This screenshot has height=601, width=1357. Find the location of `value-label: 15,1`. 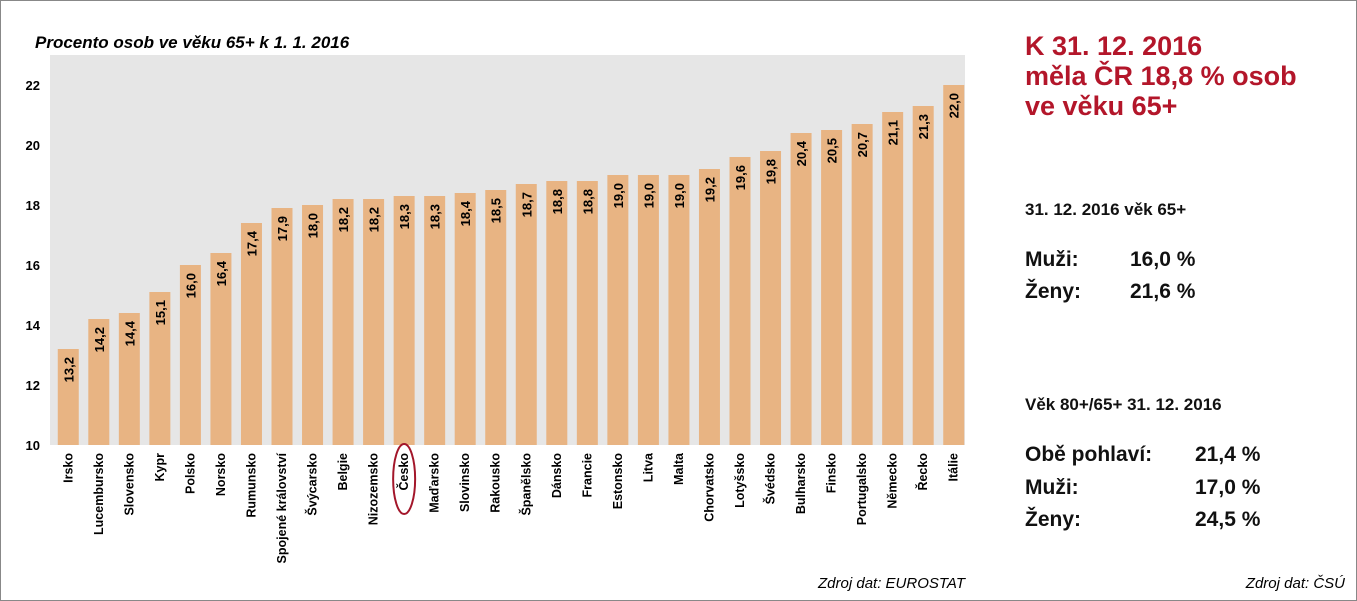

value-label: 15,1 is located at coordinates (160, 312).